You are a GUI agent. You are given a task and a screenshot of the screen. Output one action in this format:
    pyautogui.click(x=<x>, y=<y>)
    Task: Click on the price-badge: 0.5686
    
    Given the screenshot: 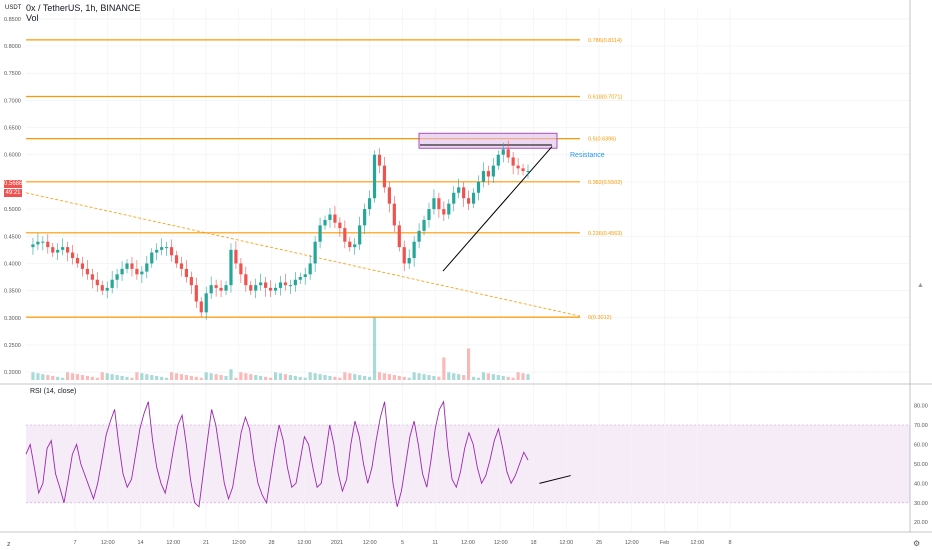 What is the action you would take?
    pyautogui.click(x=13, y=184)
    